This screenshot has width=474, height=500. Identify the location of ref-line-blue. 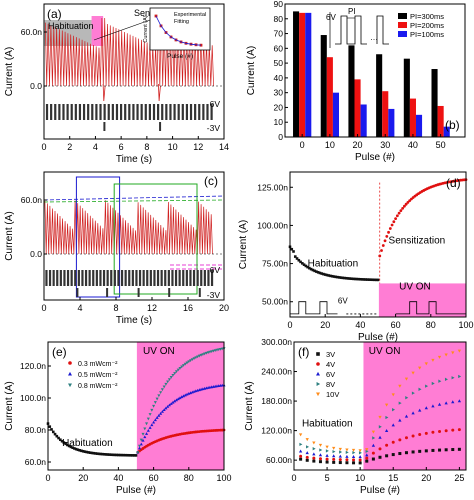
(134, 198).